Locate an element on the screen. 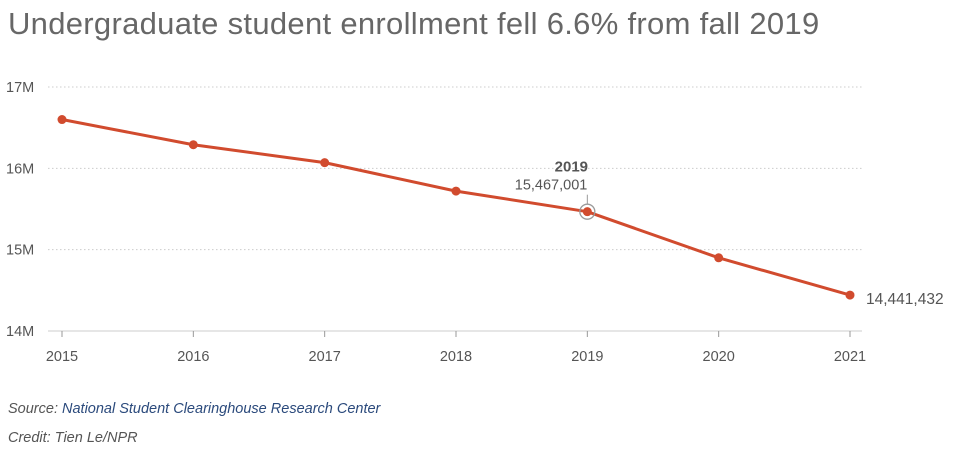 This screenshot has height=459, width=966. y-tick-label: 14M is located at coordinates (20, 332).